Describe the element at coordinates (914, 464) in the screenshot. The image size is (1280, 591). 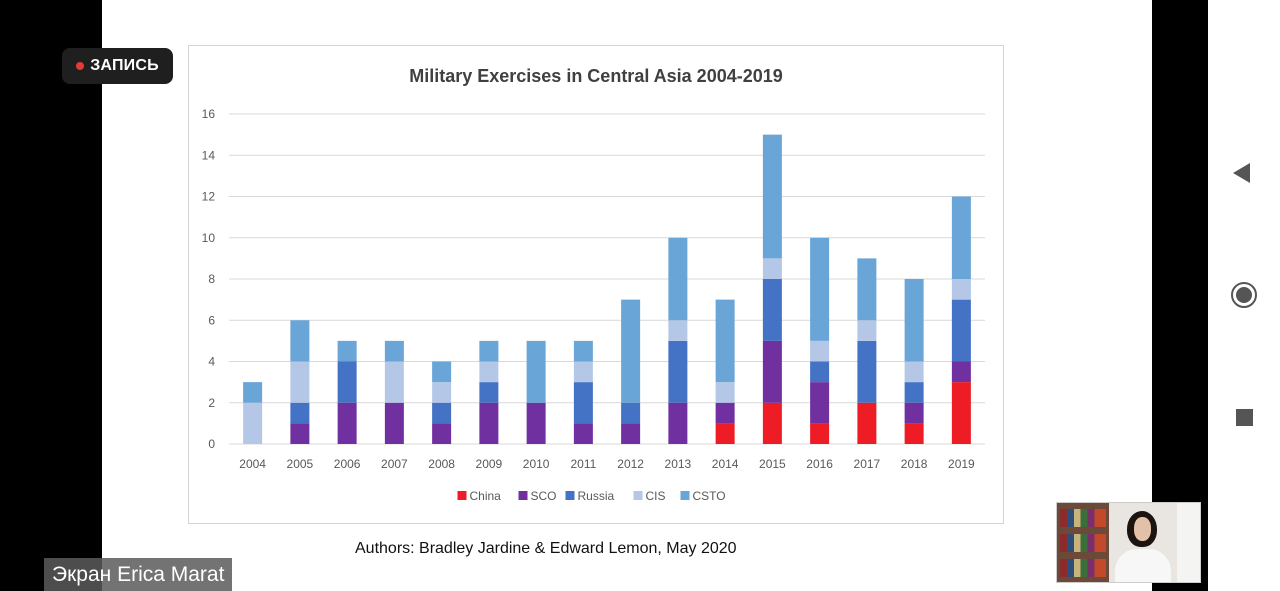
I see `x-tick-label: 2018` at that location.